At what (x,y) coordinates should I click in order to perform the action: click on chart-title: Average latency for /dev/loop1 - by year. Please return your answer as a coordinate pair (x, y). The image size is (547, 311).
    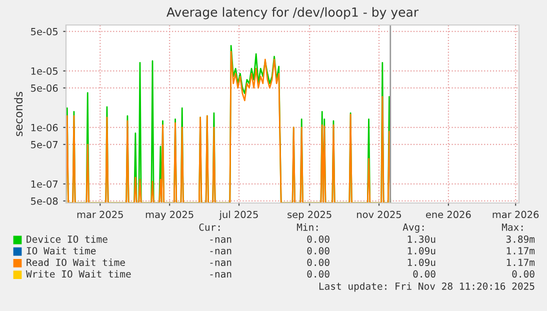
    Looking at the image, I should click on (292, 13).